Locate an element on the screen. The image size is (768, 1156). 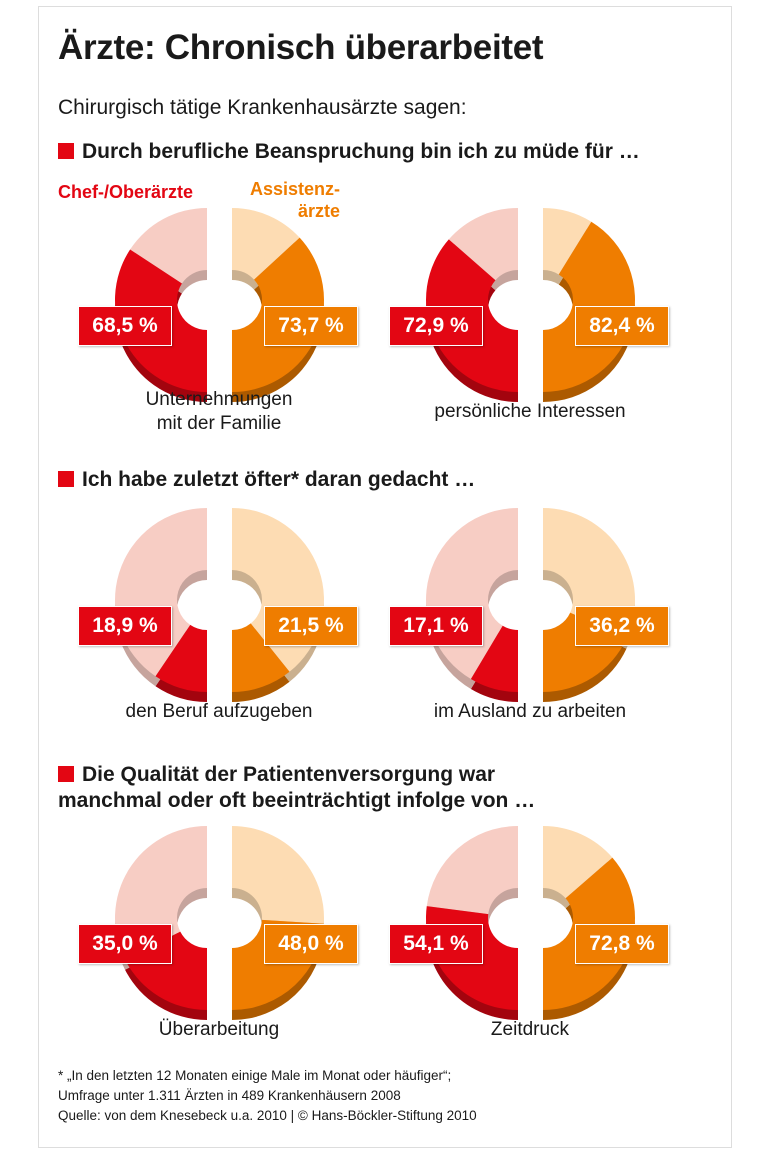
chart-caption: Unternehmungen mit der Familie is located at coordinates (219, 411).